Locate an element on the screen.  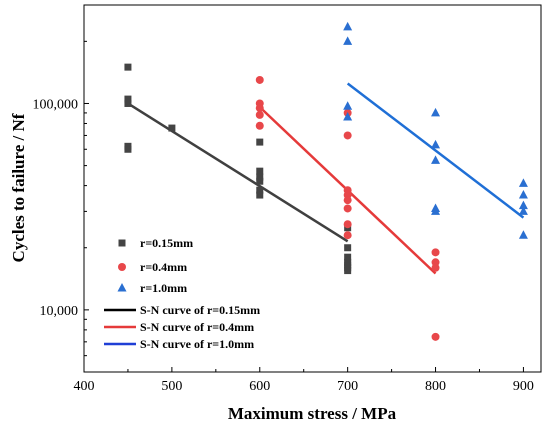
x-tick-label: 500 is located at coordinates (171, 386).